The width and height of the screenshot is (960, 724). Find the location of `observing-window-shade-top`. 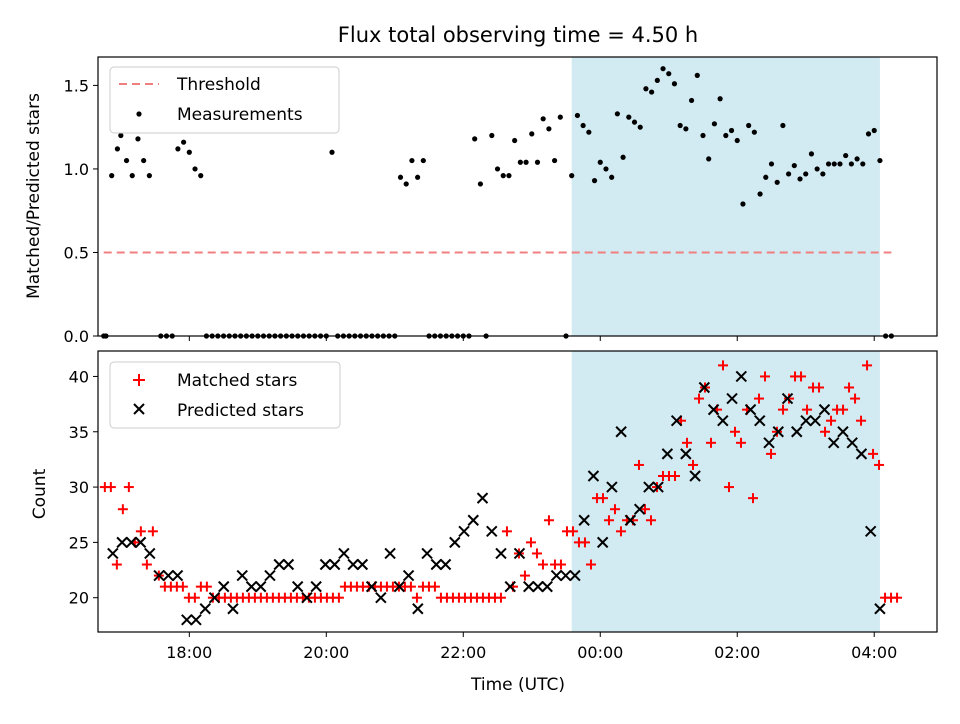

observing-window-shade-top is located at coordinates (725, 196).